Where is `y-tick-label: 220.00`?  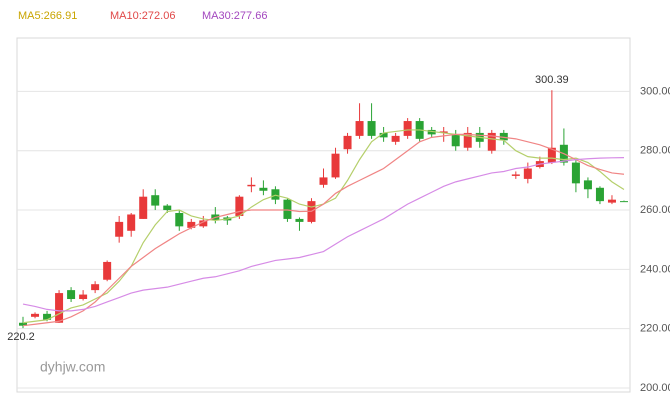 y-tick-label: 220.00 is located at coordinates (655, 329).